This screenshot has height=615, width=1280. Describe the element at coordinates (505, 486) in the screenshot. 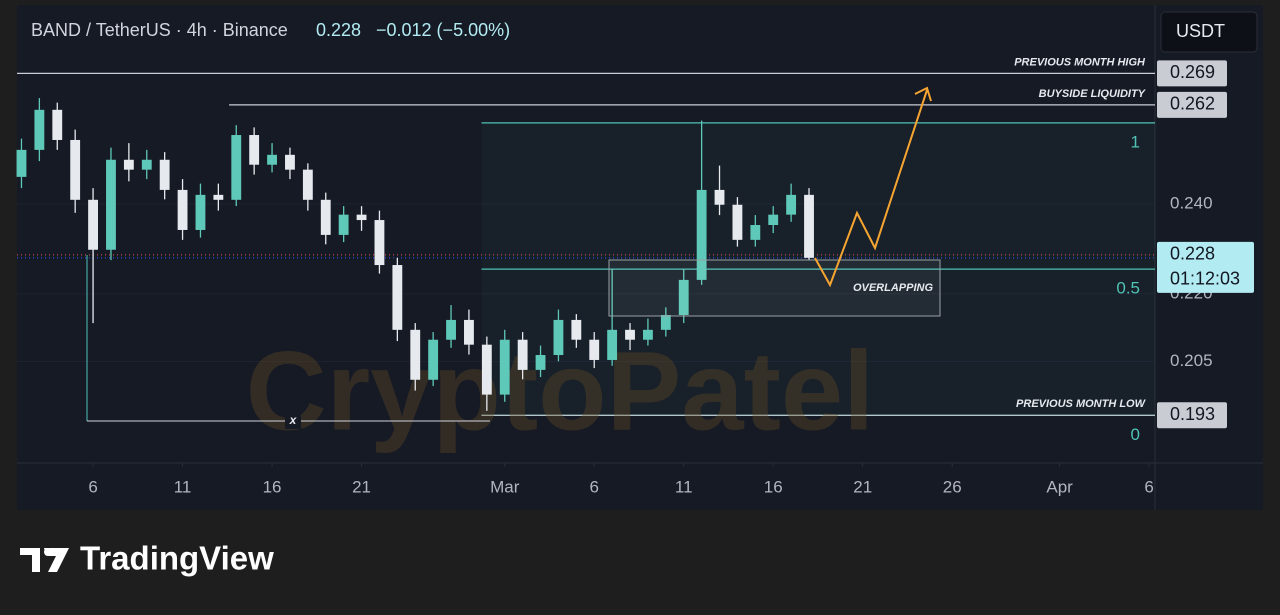

I see `x-tick-label: Mar` at that location.